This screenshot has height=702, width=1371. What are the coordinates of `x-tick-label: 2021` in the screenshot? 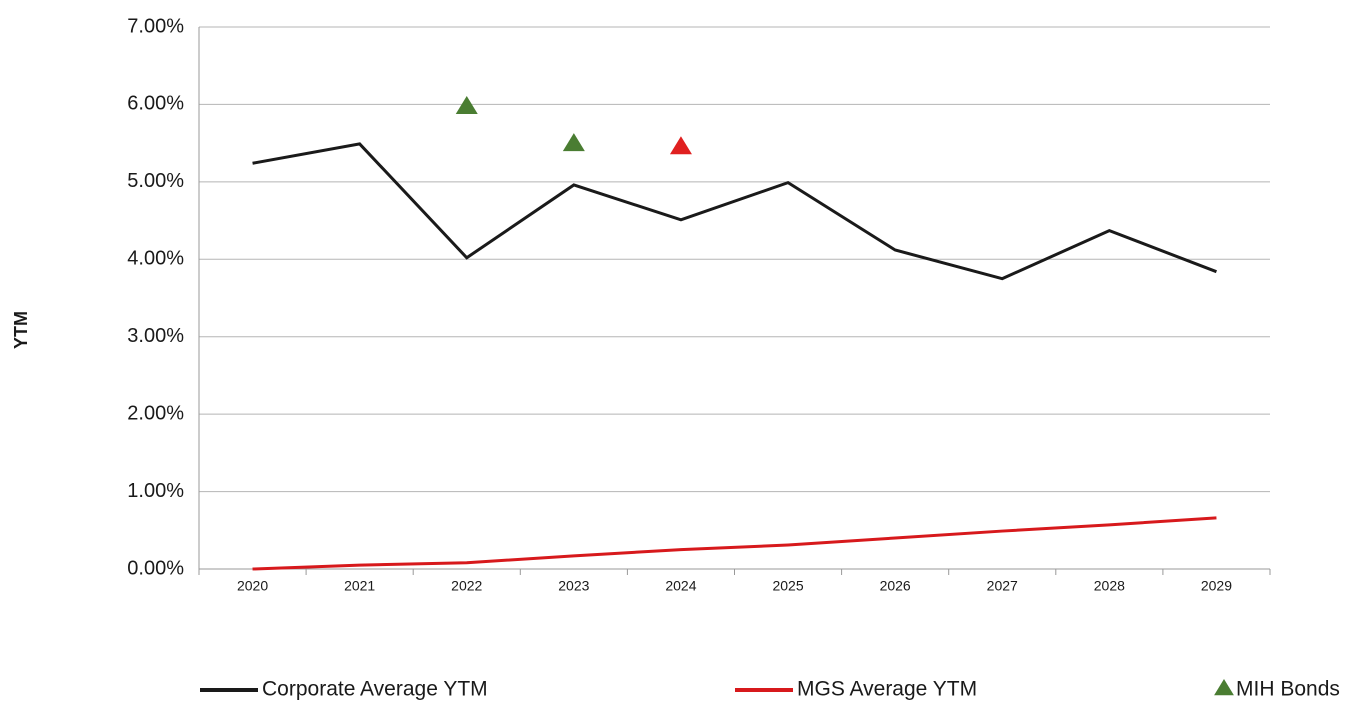 It's located at (359, 586).